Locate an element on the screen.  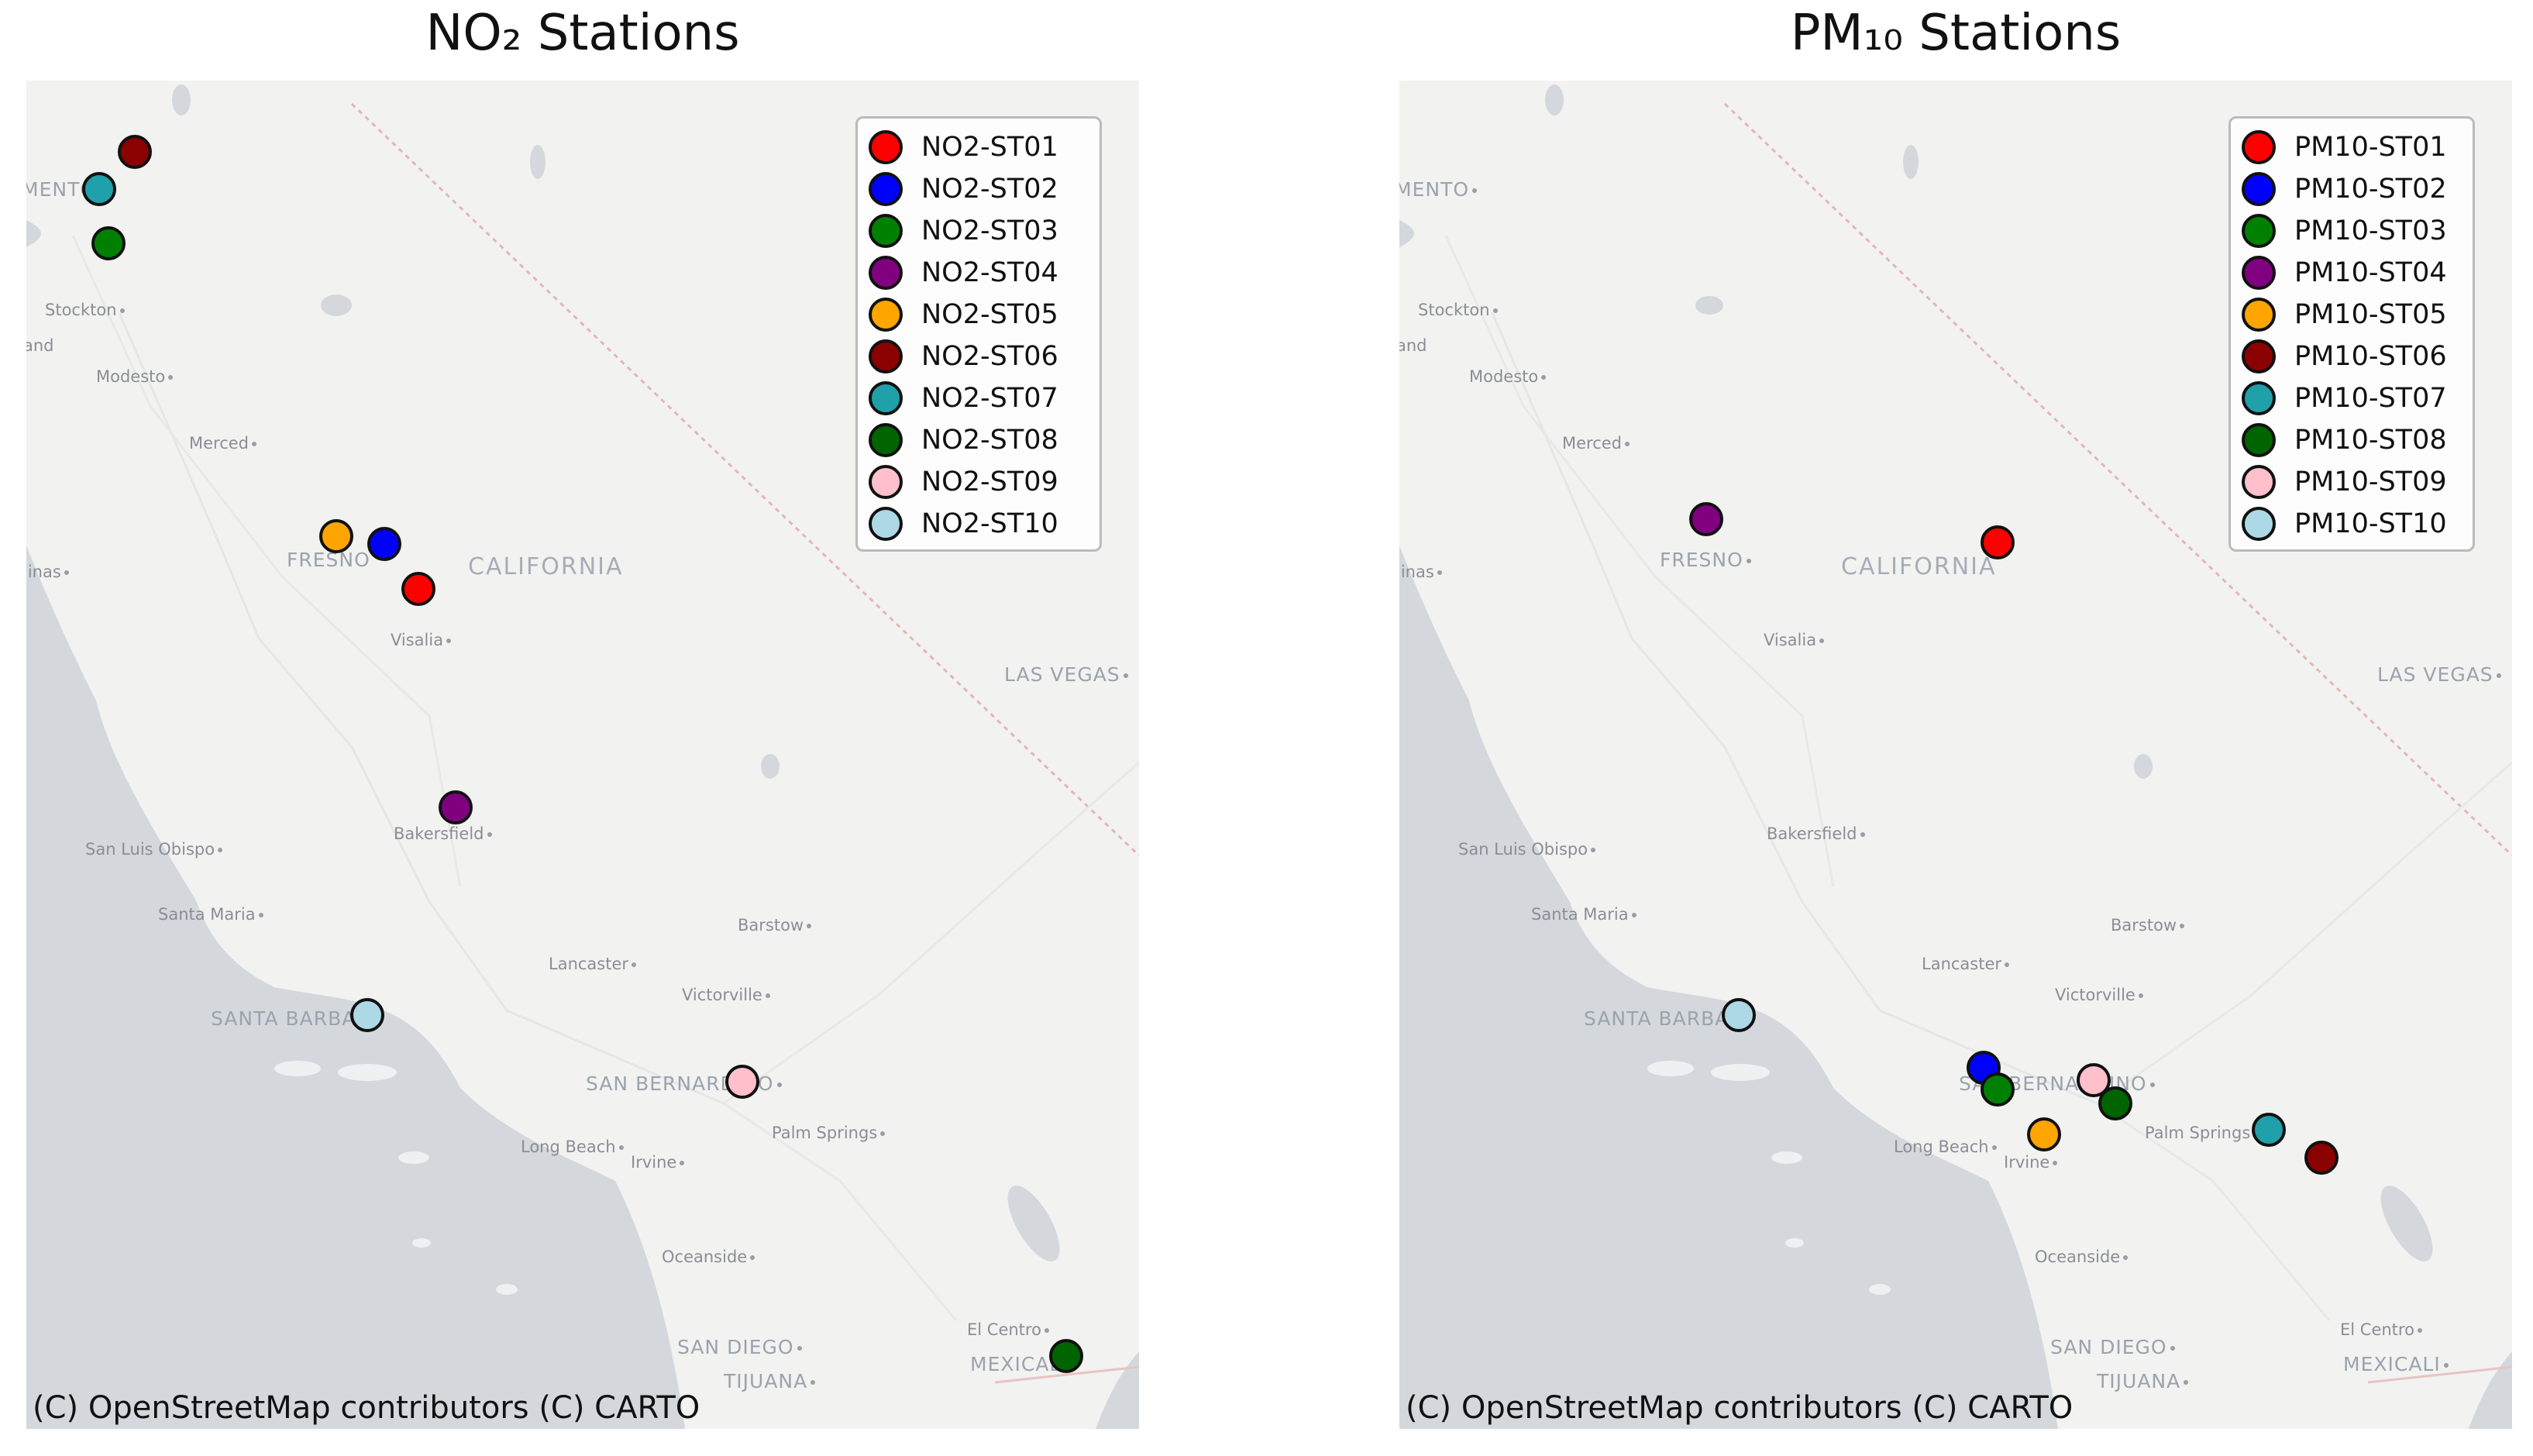
legend-item: NO2-ST05 is located at coordinates (980, 315).